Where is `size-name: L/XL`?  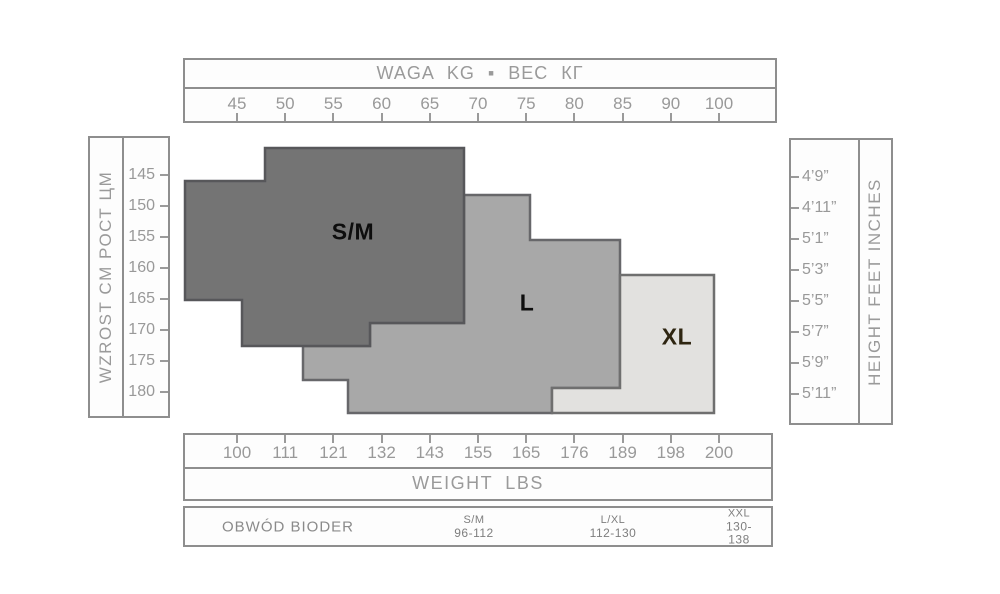
size-name: L/XL is located at coordinates (613, 519).